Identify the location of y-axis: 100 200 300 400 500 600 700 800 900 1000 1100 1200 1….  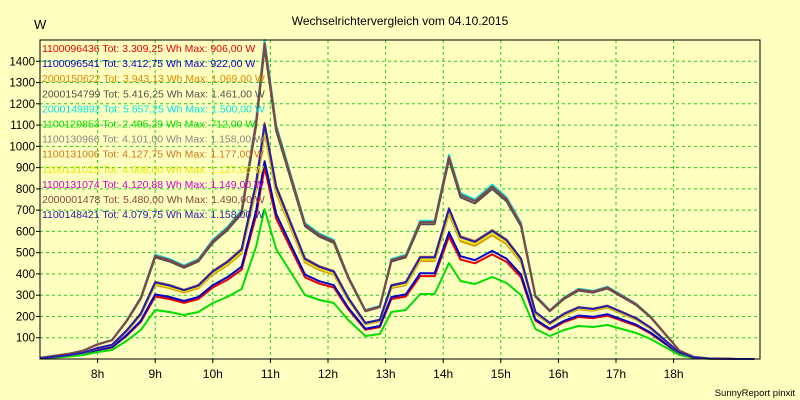
(24, 200).